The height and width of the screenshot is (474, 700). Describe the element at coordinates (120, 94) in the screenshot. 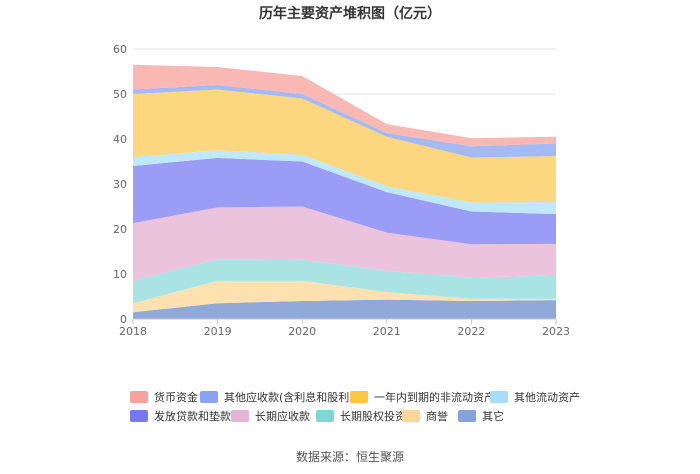

I see `y-tick-label: 50` at that location.